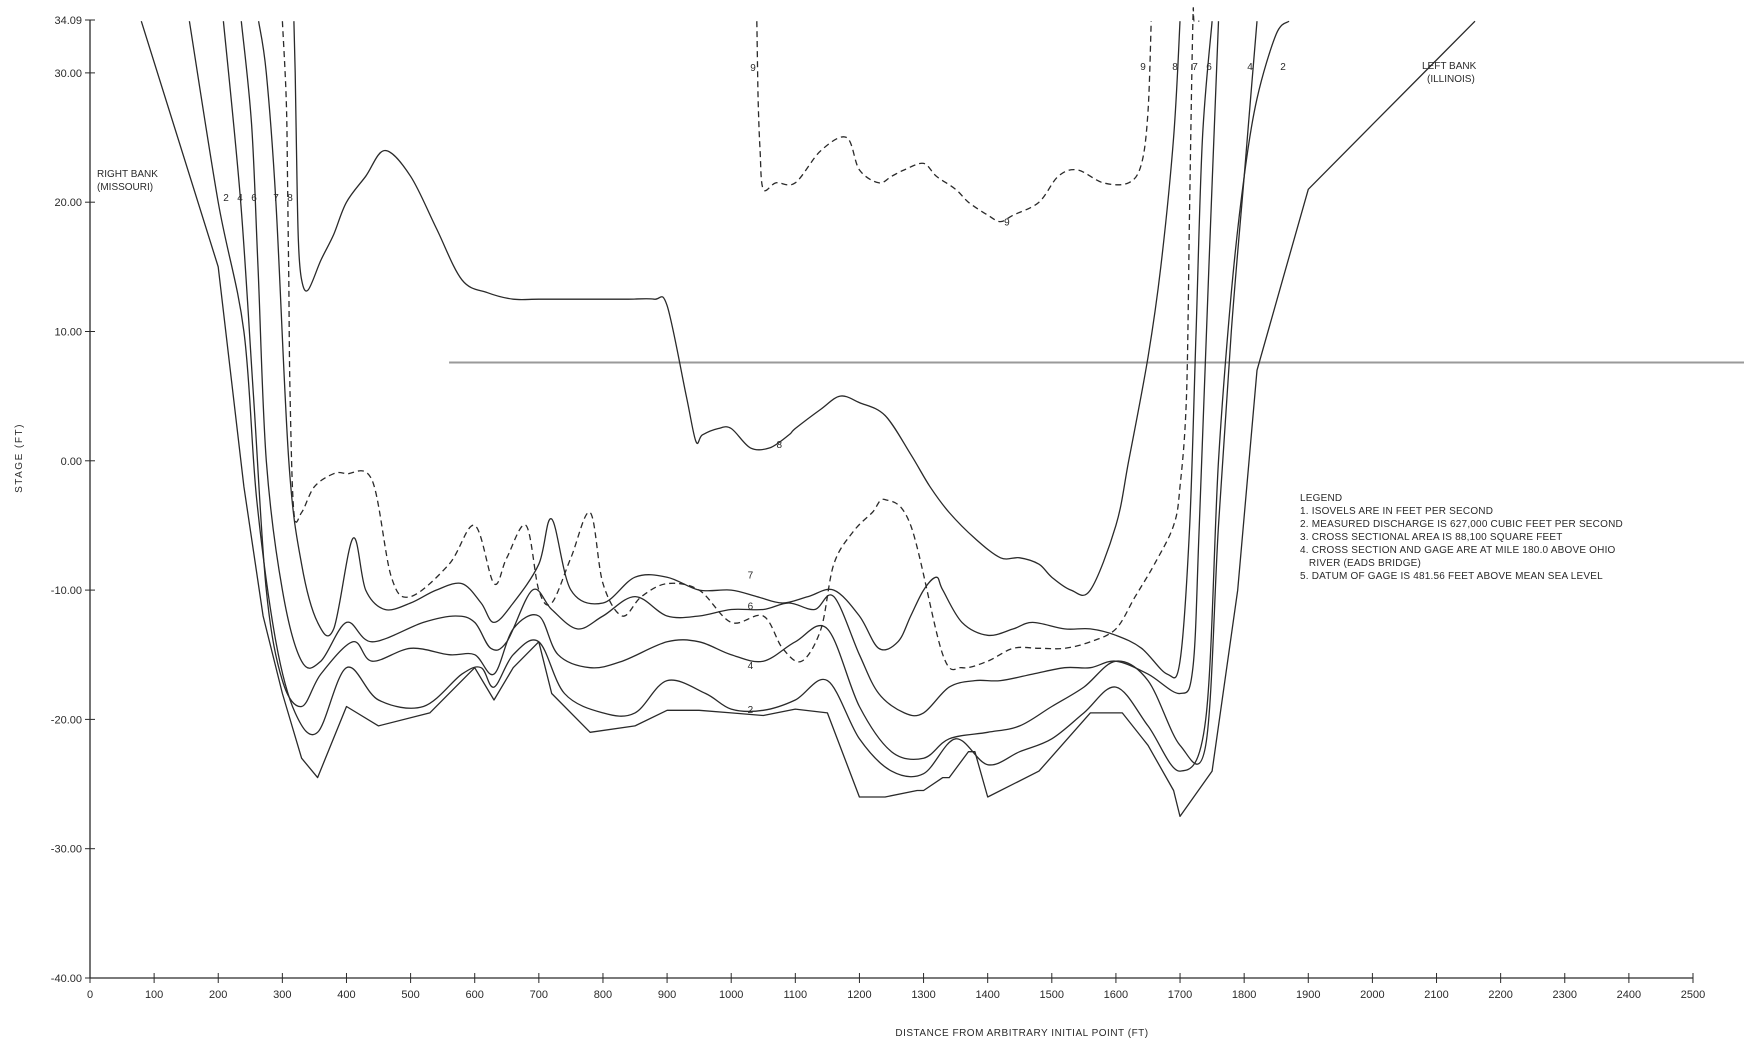 This screenshot has width=1744, height=1043. I want to click on y-tick-label: 20.00, so click(68, 203).